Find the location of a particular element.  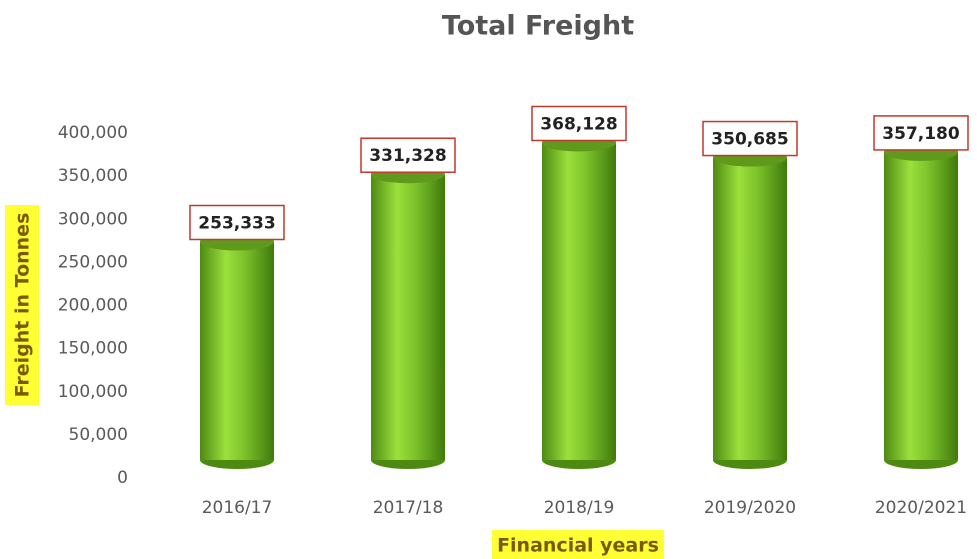

value-label: 368,128 is located at coordinates (578, 124).